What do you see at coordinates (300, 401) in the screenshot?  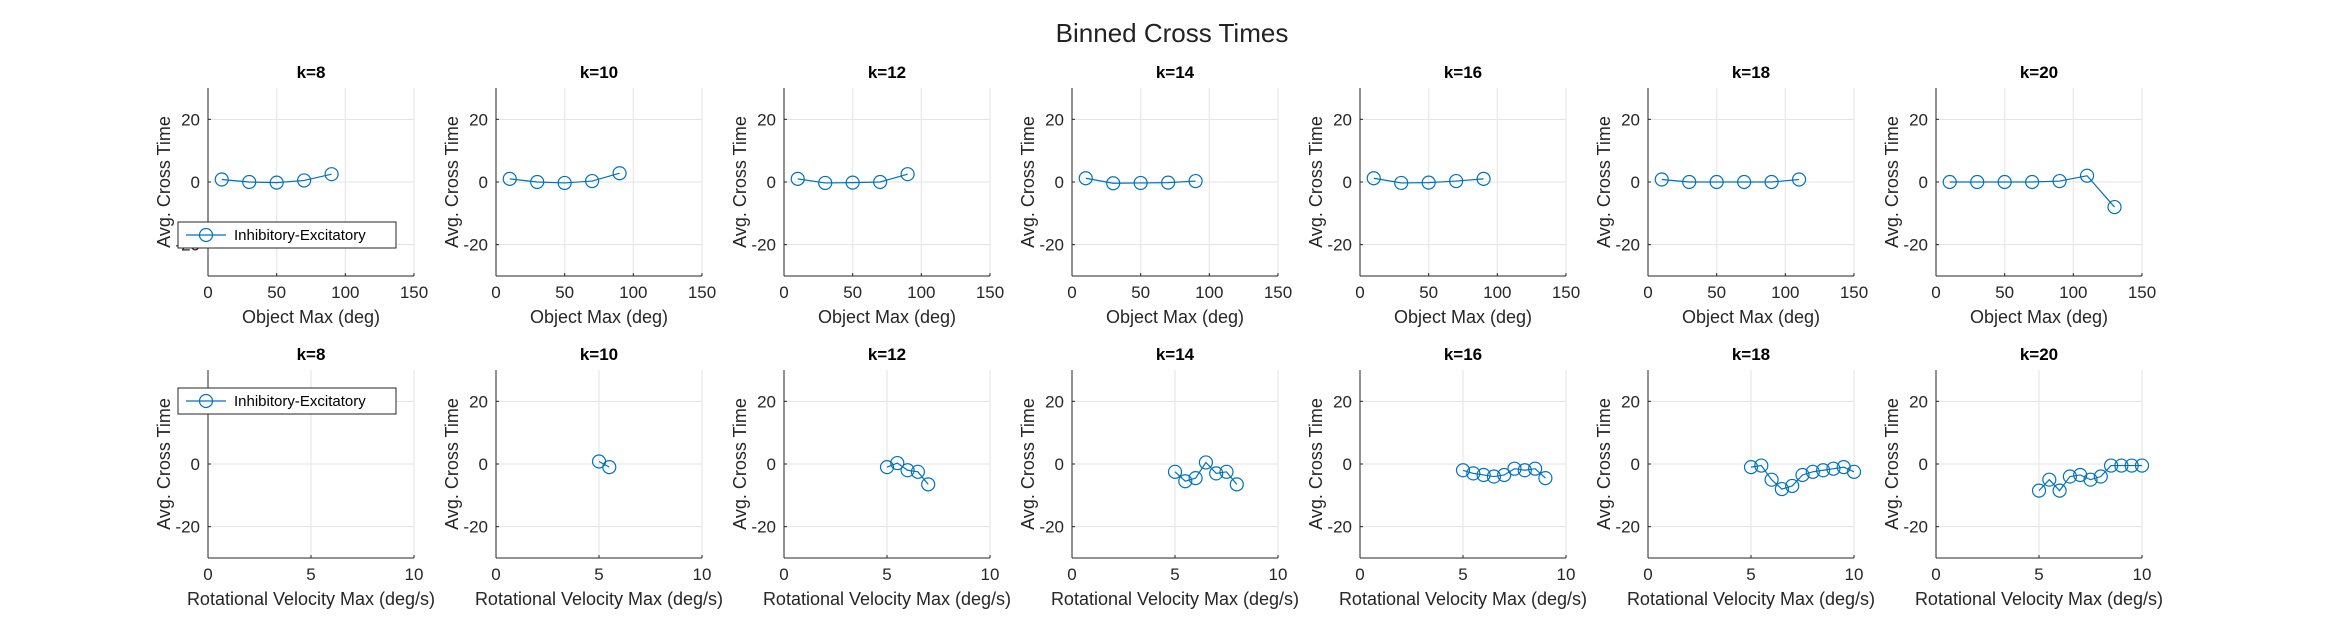 I see `legend-label: Inhibitory-Excitatory` at bounding box center [300, 401].